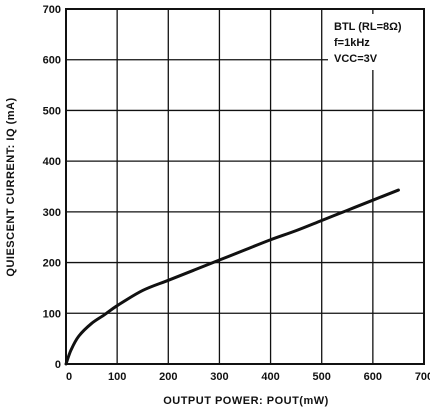  Describe the element at coordinates (375, 42) in the screenshot. I see `annotation-background` at that location.